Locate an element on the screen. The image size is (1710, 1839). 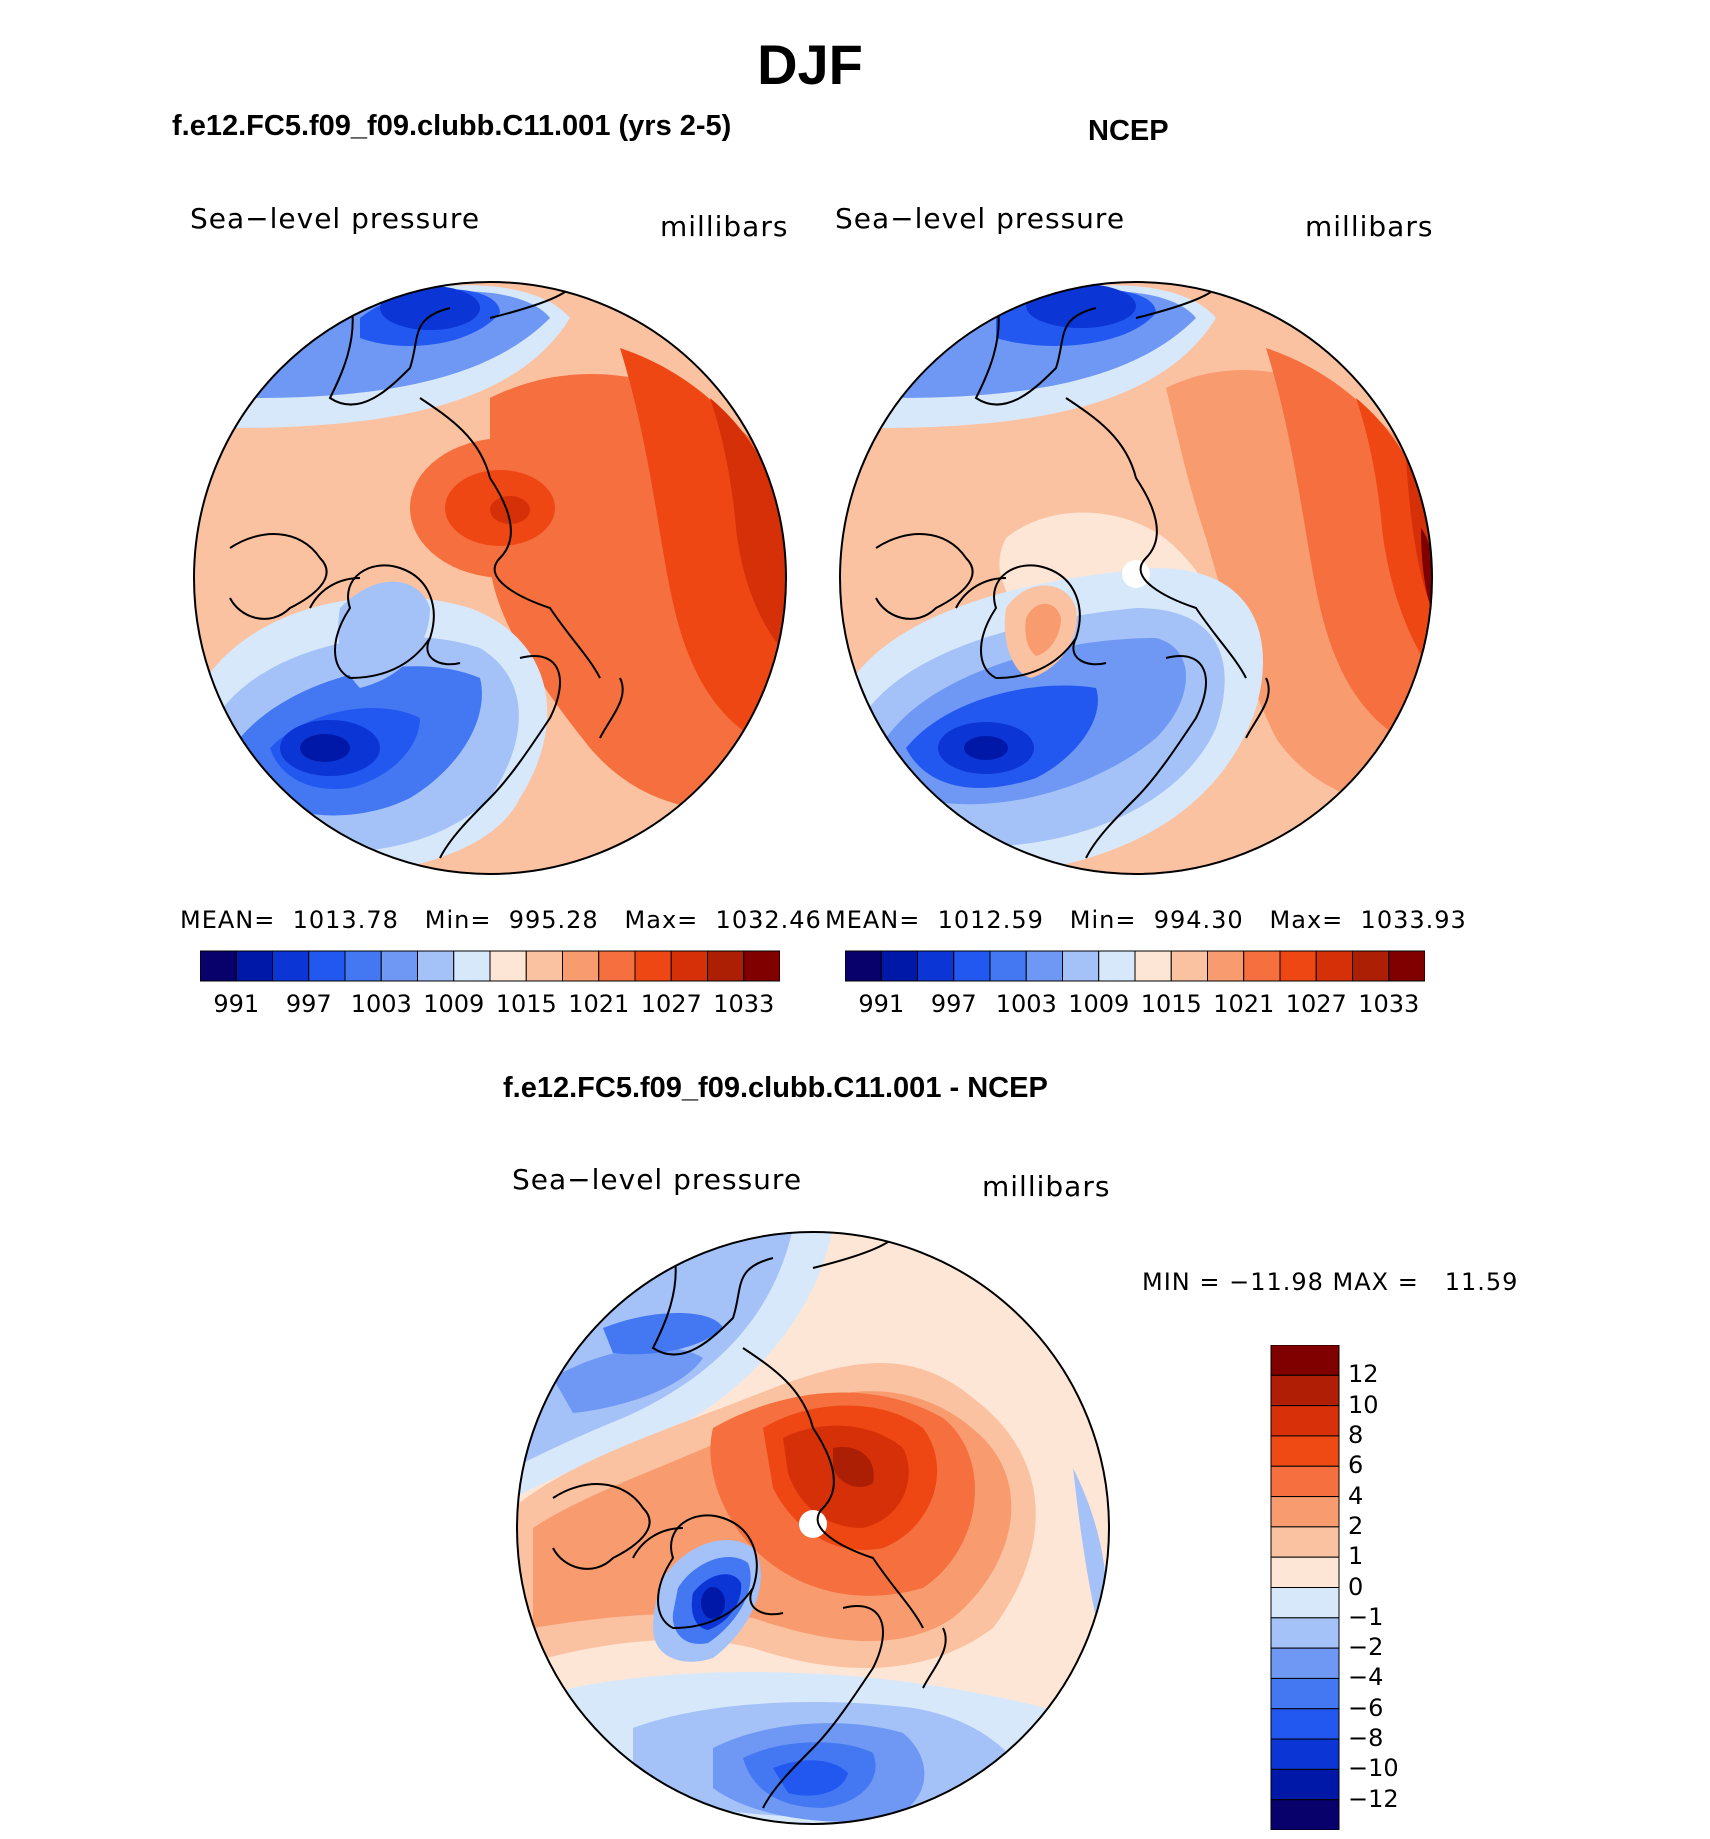
model-colorbar is located at coordinates (490, 966).